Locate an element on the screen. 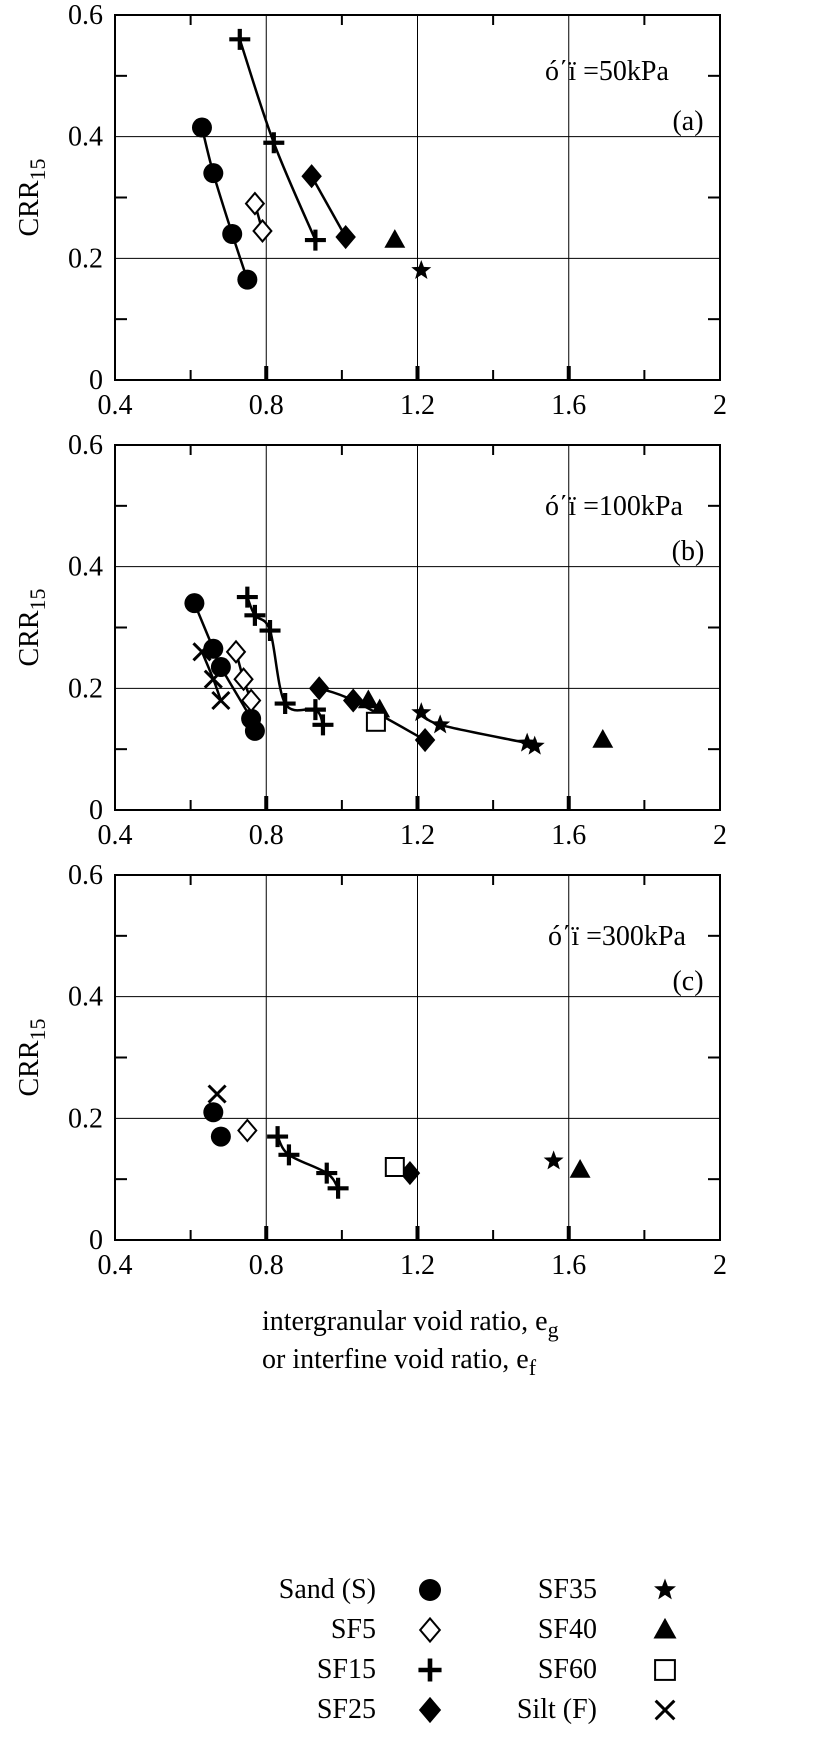 This screenshot has height=1750, width=816. legend-label: Silt (F) is located at coordinates (557, 1709).